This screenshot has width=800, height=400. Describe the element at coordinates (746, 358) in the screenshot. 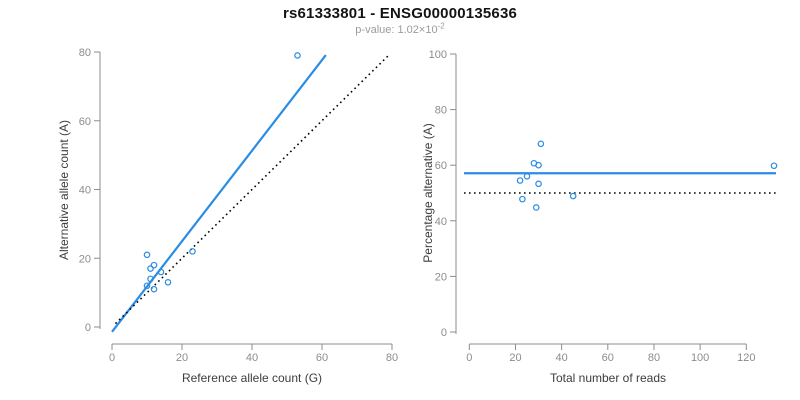

I see `x-tick-label: 120` at that location.